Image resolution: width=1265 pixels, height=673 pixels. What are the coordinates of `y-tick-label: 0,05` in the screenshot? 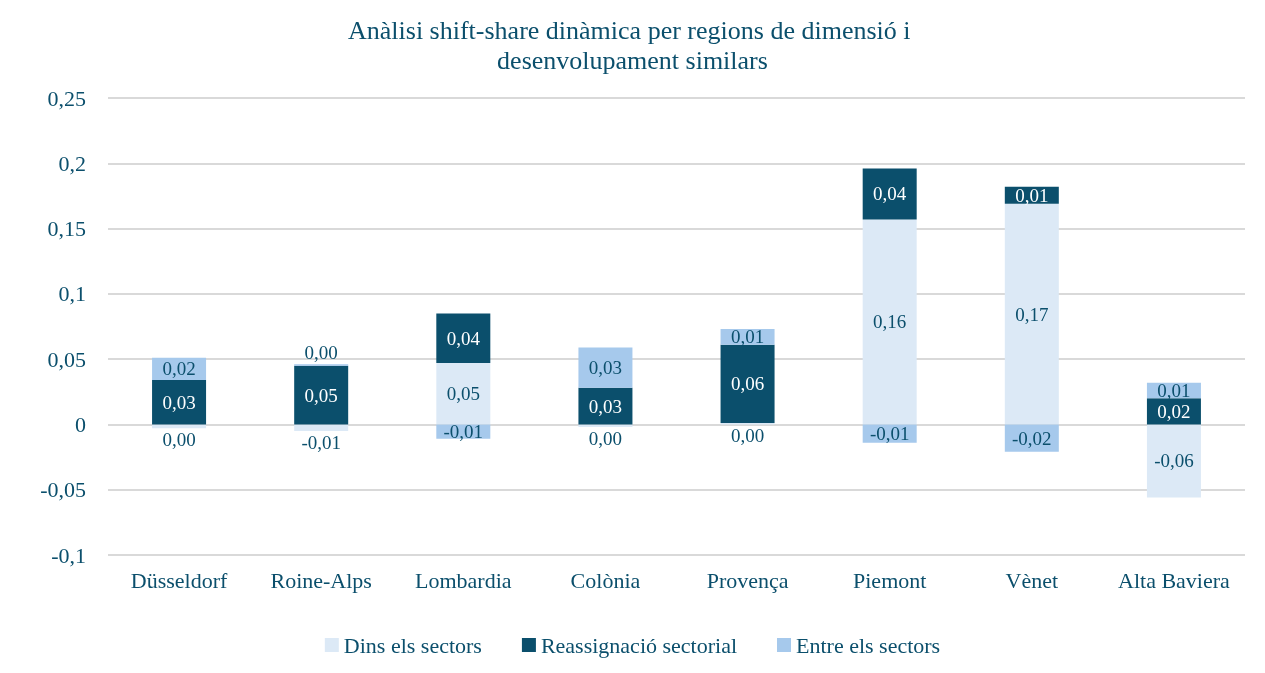 It's located at (66, 359).